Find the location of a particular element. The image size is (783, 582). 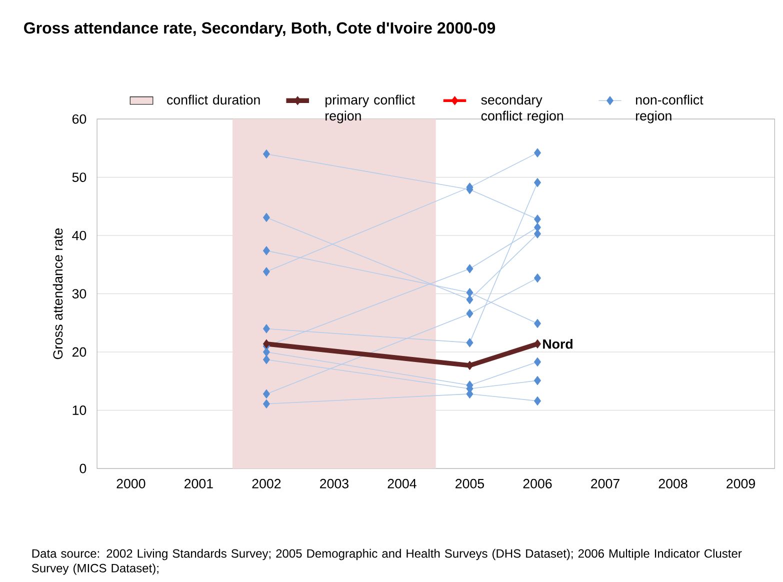

y-tick-label: 10 is located at coordinates (79, 411).